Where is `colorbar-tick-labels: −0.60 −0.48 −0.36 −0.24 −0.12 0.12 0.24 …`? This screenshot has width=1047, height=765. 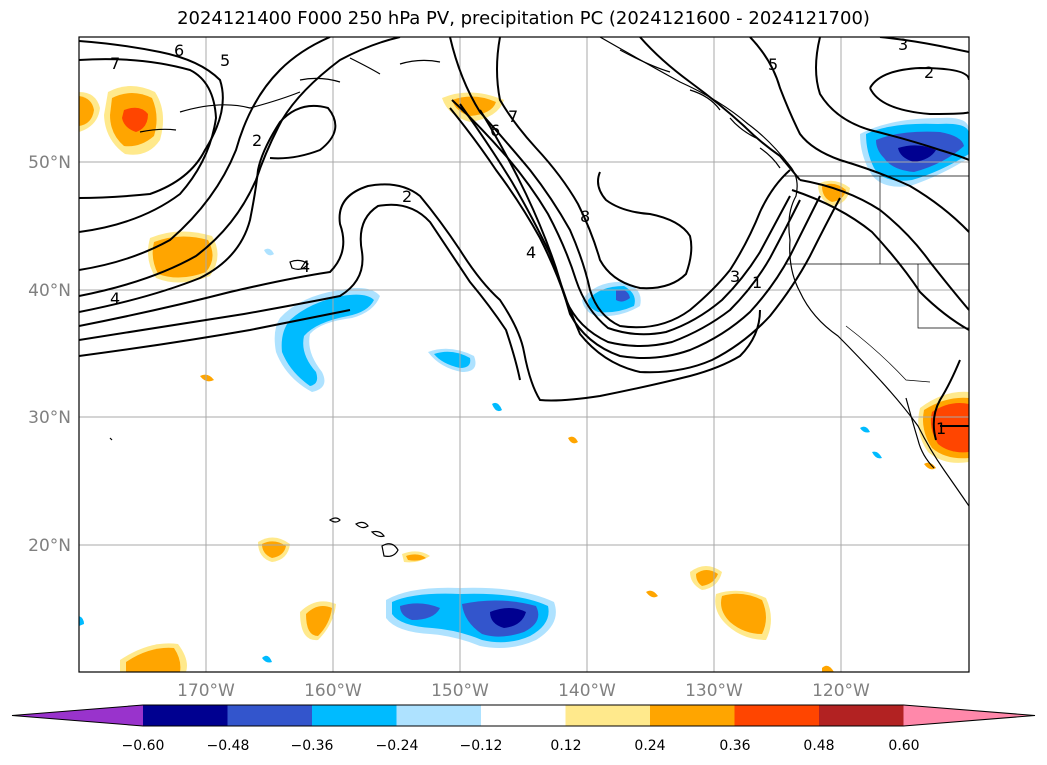 colorbar-tick-labels: −0.60 −0.48 −0.36 −0.24 −0.12 0.12 0.24 … is located at coordinates (521, 746).